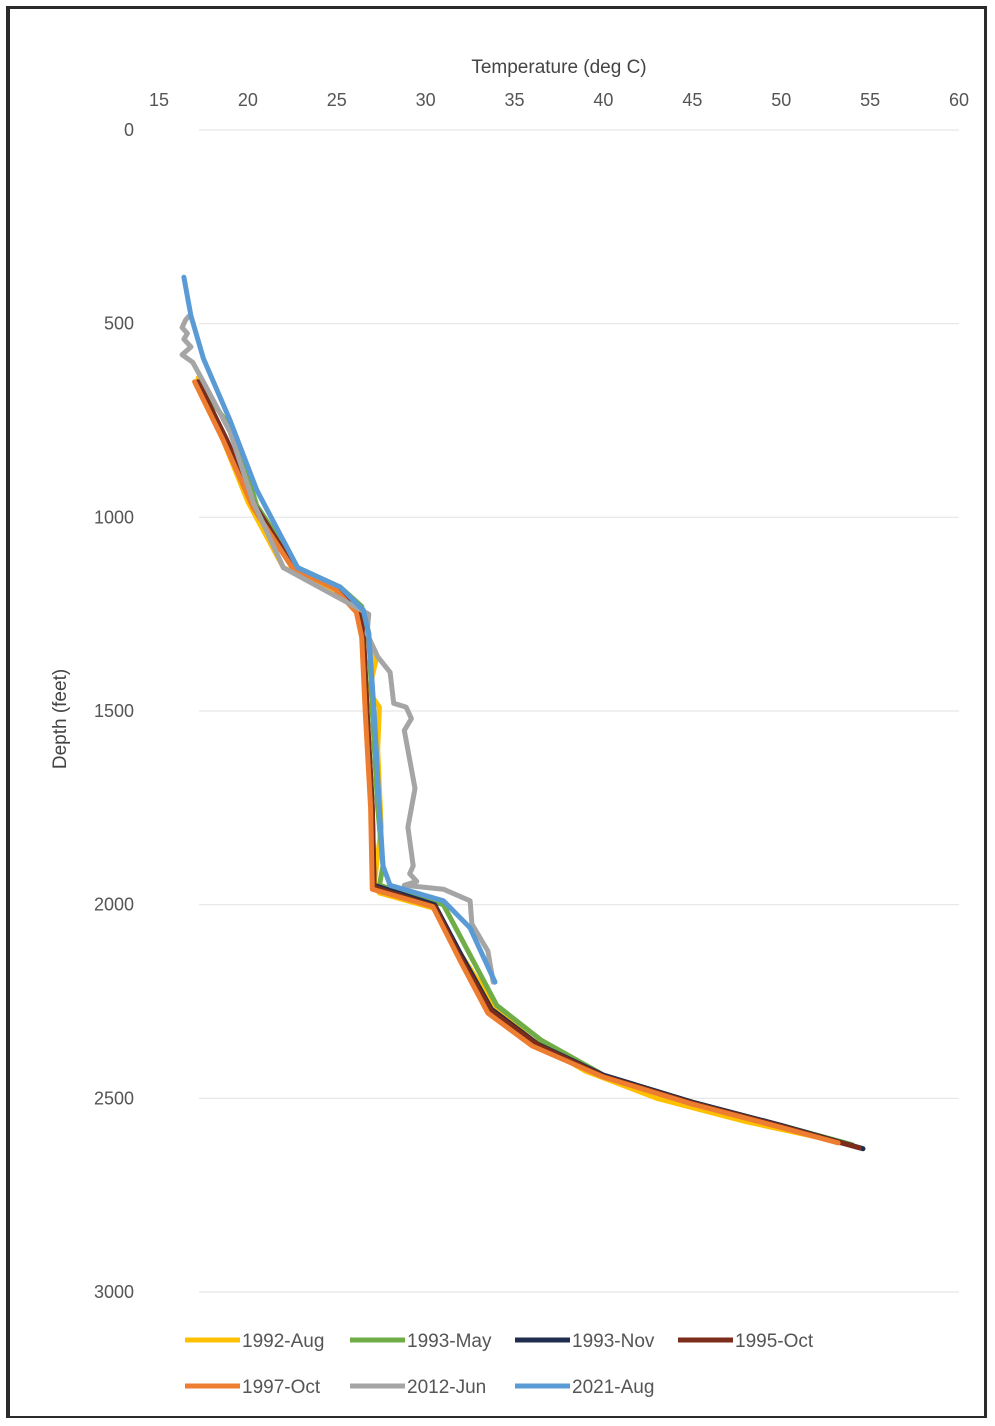  Describe the element at coordinates (114, 905) in the screenshot. I see `y-tick-label: 2000` at that location.